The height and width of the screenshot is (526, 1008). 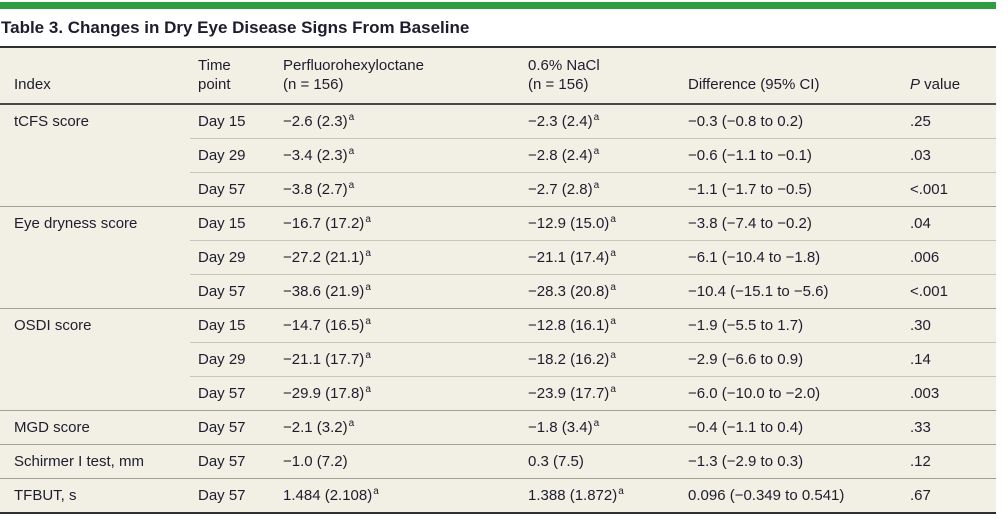 What do you see at coordinates (791, 325) in the screenshot?
I see `difference-cell: −1.9 (−5.5 to 1.7)` at bounding box center [791, 325].